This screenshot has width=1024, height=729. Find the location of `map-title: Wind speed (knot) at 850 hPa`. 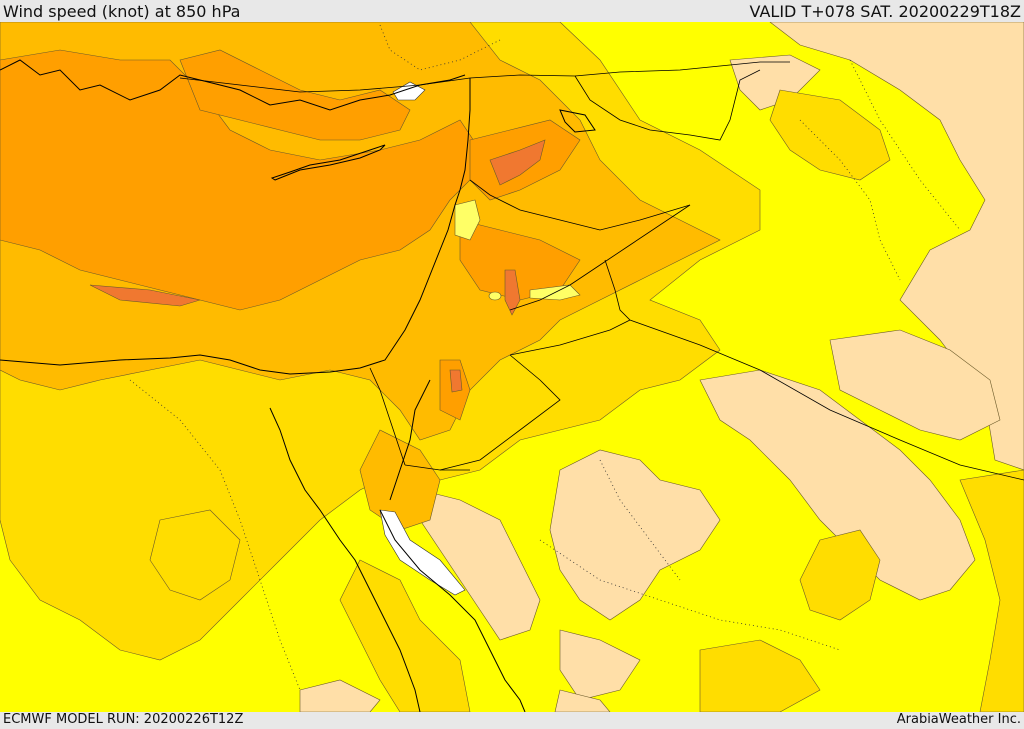

map-title: Wind speed (knot) at 850 hPa is located at coordinates (122, 11).